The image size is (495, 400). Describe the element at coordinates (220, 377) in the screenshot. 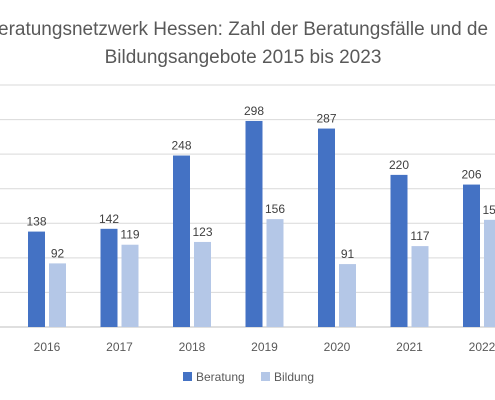

I see `legend-label-beratung: Beratung` at that location.